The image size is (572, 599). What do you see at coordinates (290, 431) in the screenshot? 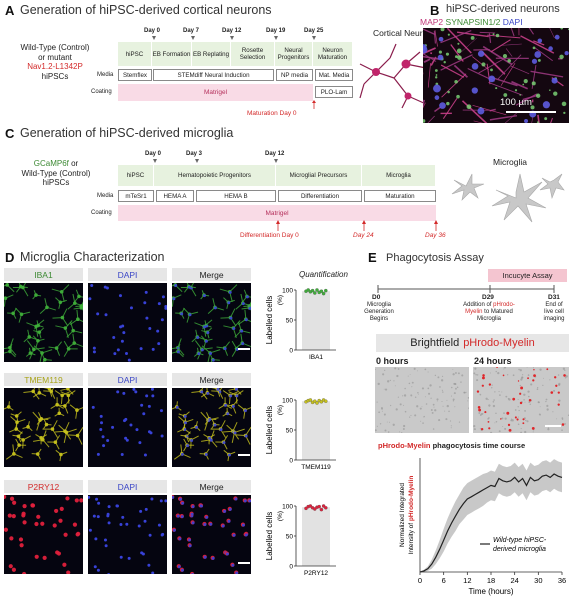
I see `quant-ytick-label: 50` at bounding box center [290, 431].